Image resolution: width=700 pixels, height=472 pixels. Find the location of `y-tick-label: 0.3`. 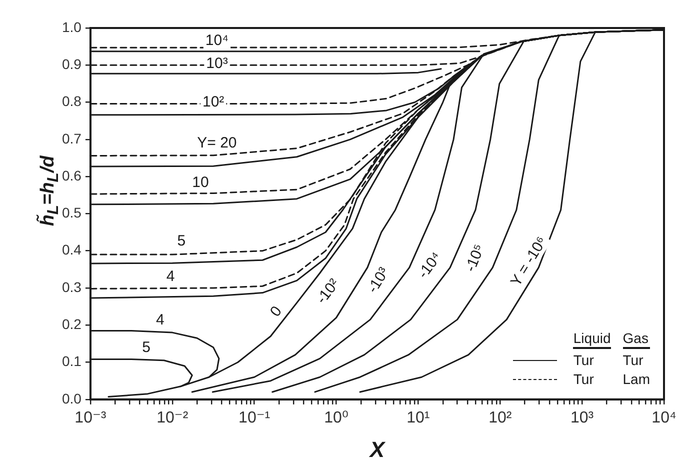

y-tick-label: 0.3 is located at coordinates (72, 286).